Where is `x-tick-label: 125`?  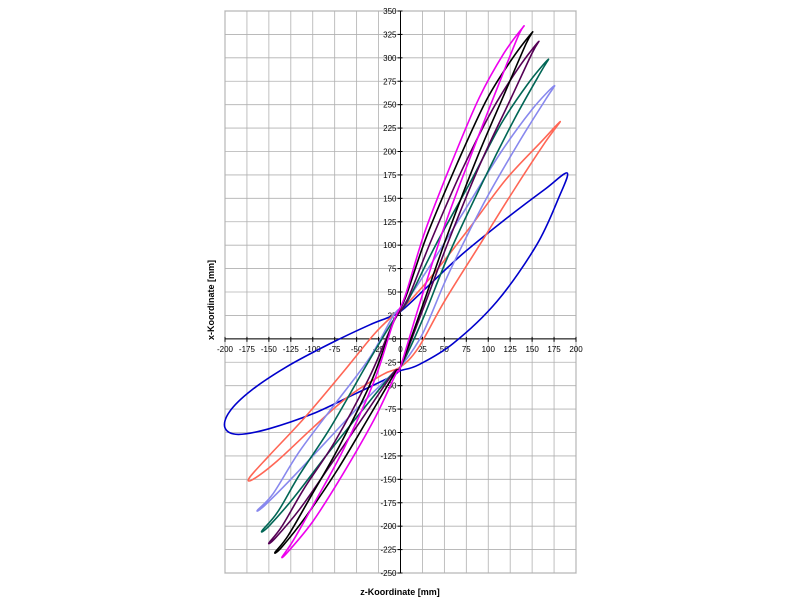
x-tick-label: 125 is located at coordinates (511, 349).